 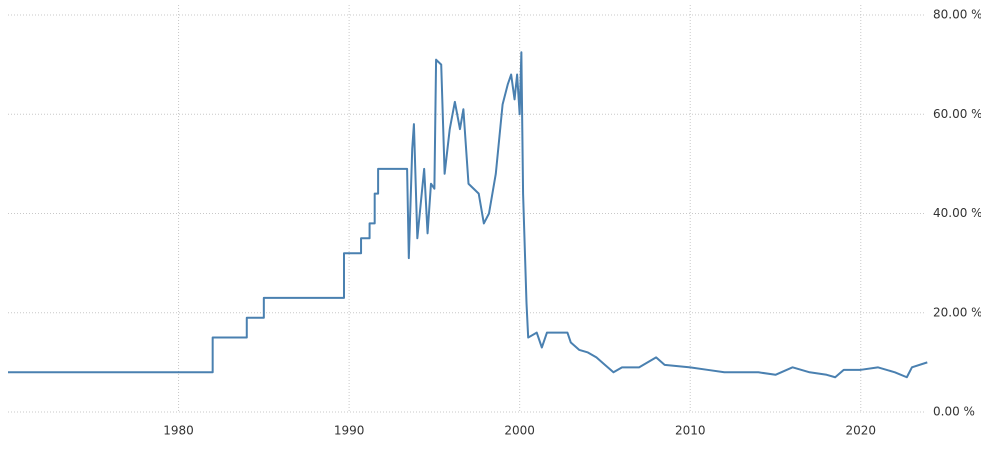 I want to click on x-tick-label: 2010, so click(x=690, y=431).